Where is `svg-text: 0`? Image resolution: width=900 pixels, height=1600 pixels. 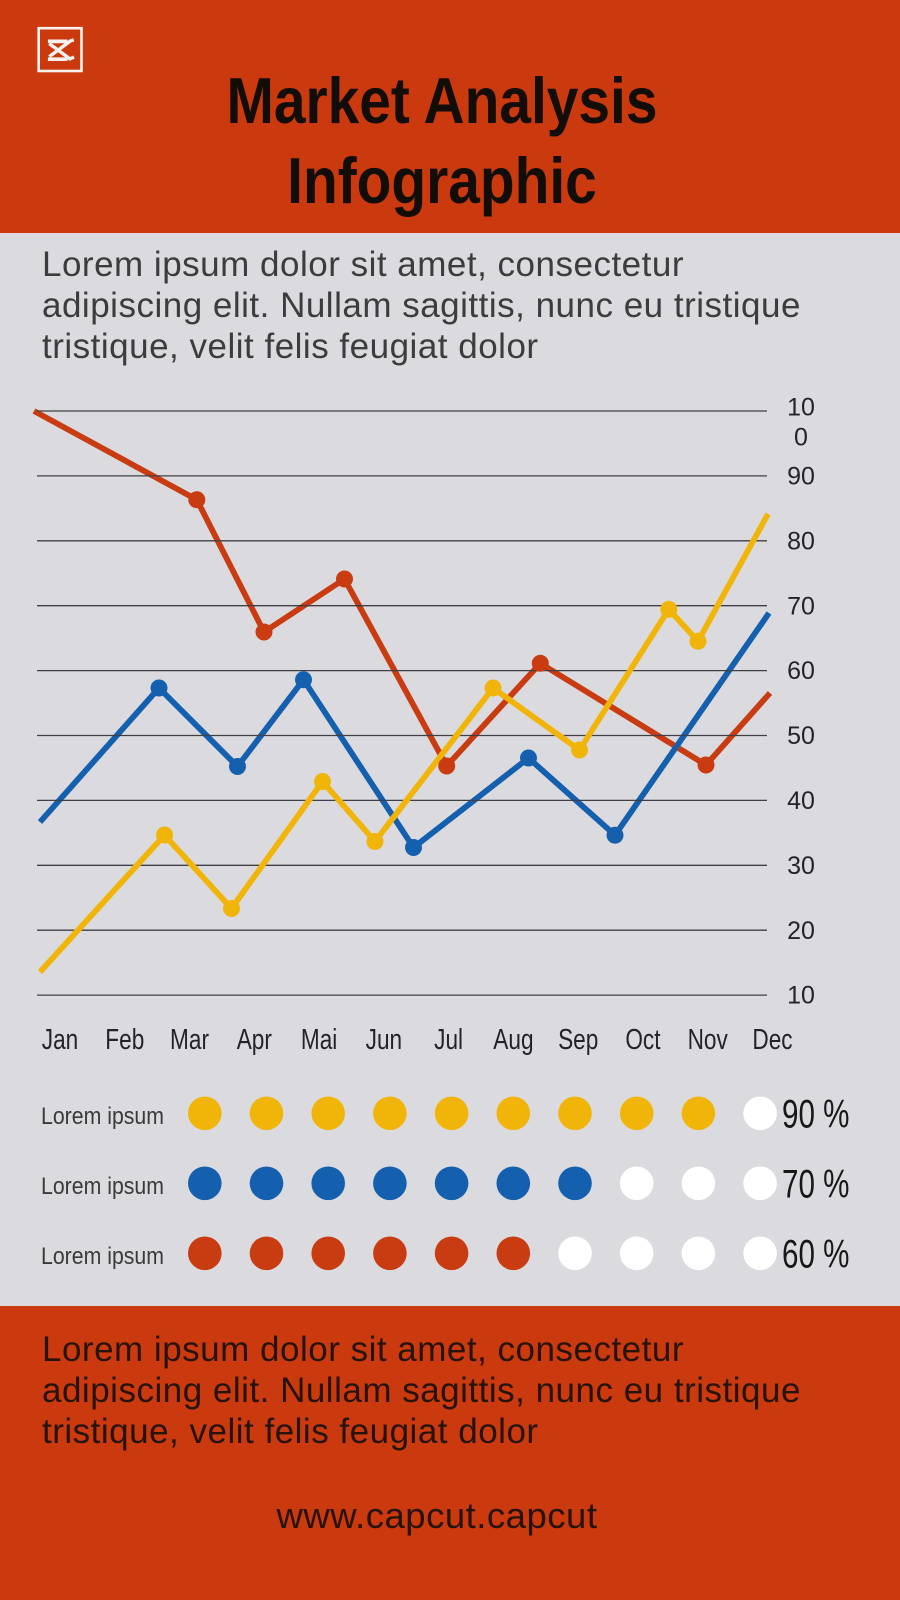
svg-text: 0 is located at coordinates (801, 437).